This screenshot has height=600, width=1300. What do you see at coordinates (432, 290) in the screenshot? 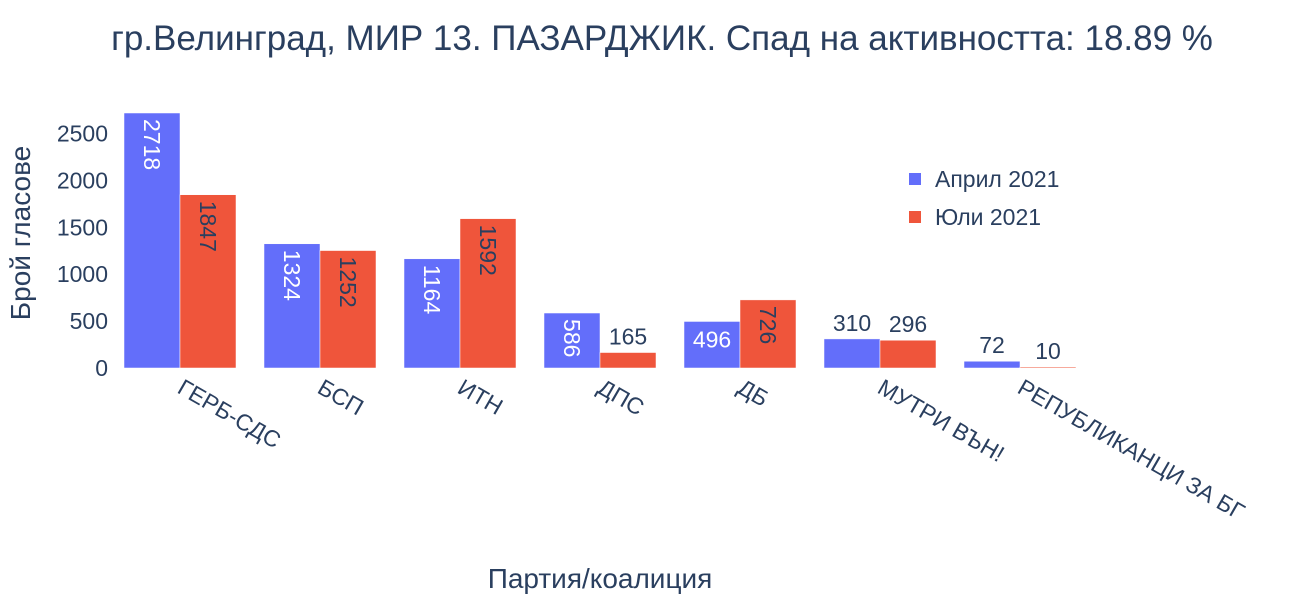
I see `bar-value-label: 1164` at bounding box center [432, 290].